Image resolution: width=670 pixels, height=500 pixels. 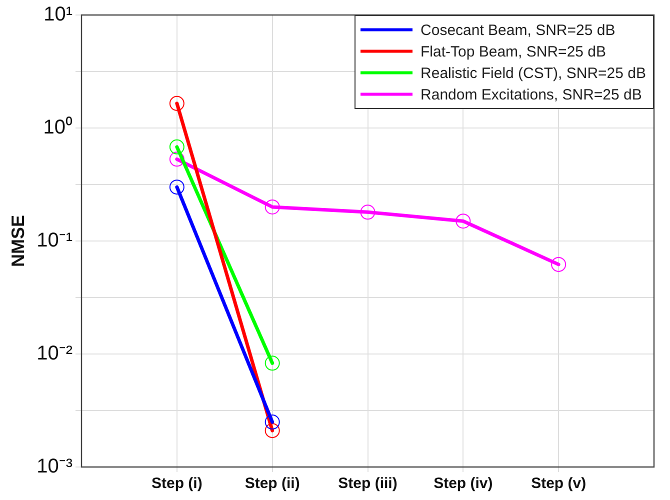 I want to click on y-tick-label: 10⁻³, so click(x=54, y=467).